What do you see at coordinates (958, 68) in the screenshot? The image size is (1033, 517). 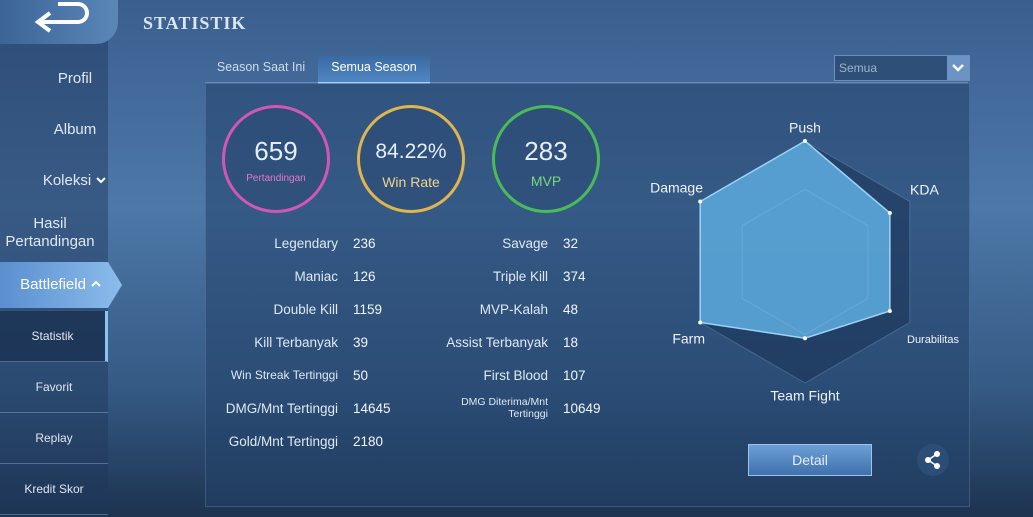 I see `dropdown-arrow` at bounding box center [958, 68].